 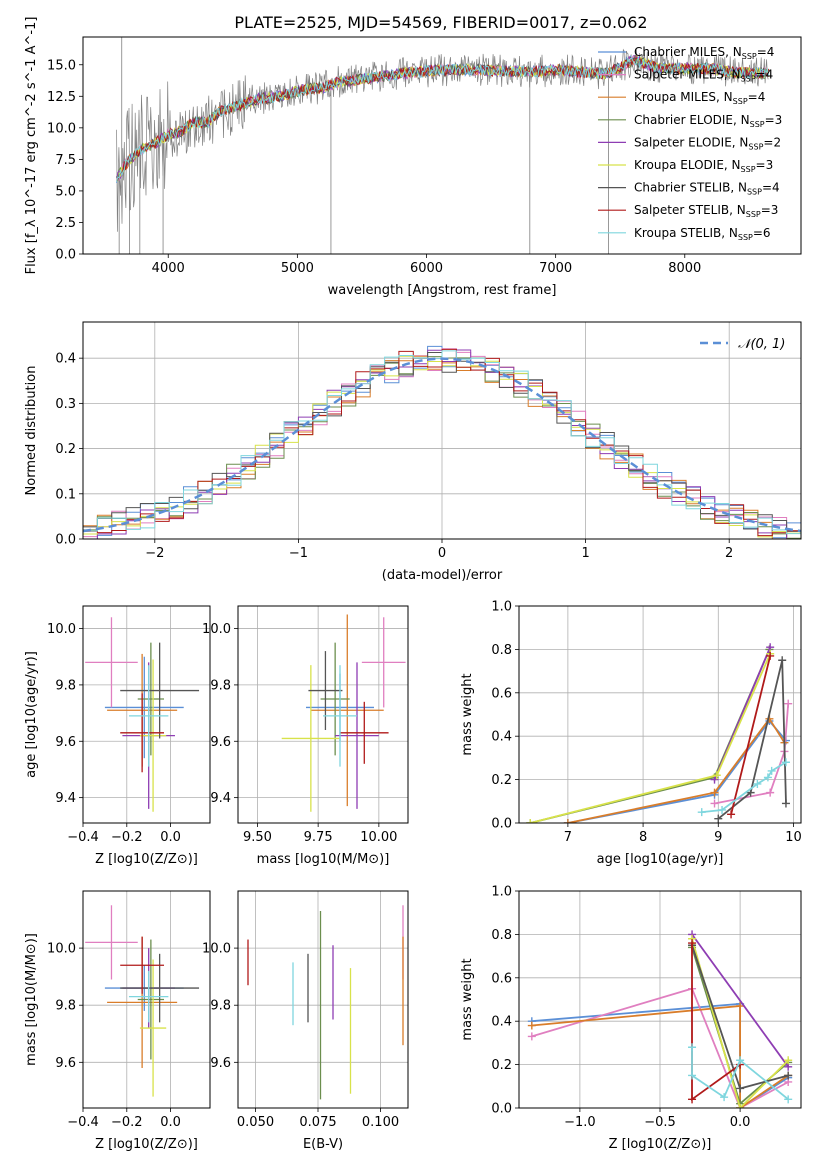 I want to click on legend-label-suffix: =4, so click(x=757, y=97).